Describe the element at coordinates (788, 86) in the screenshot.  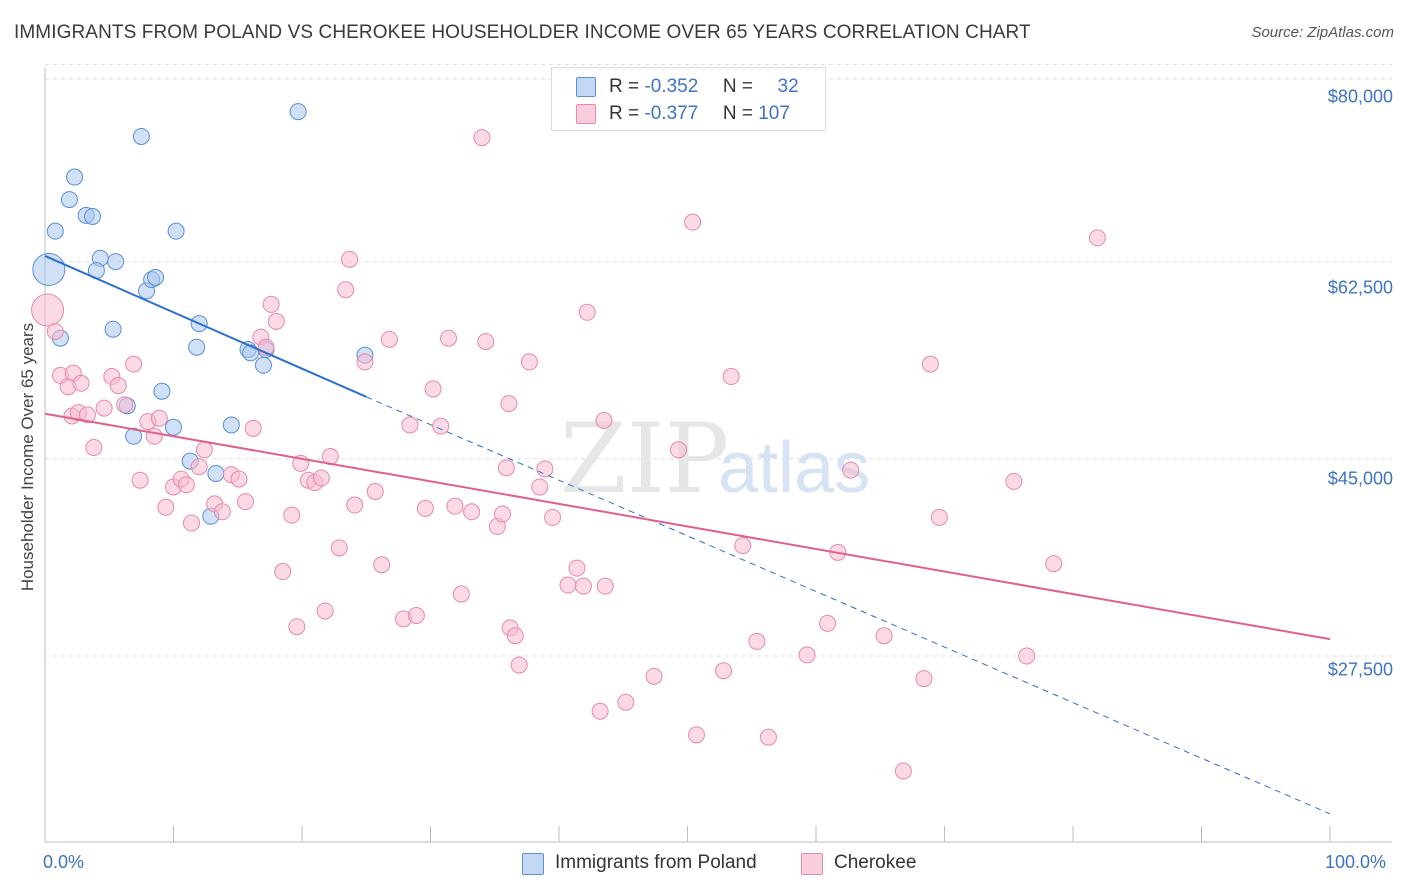
I see `n-value: 32` at that location.